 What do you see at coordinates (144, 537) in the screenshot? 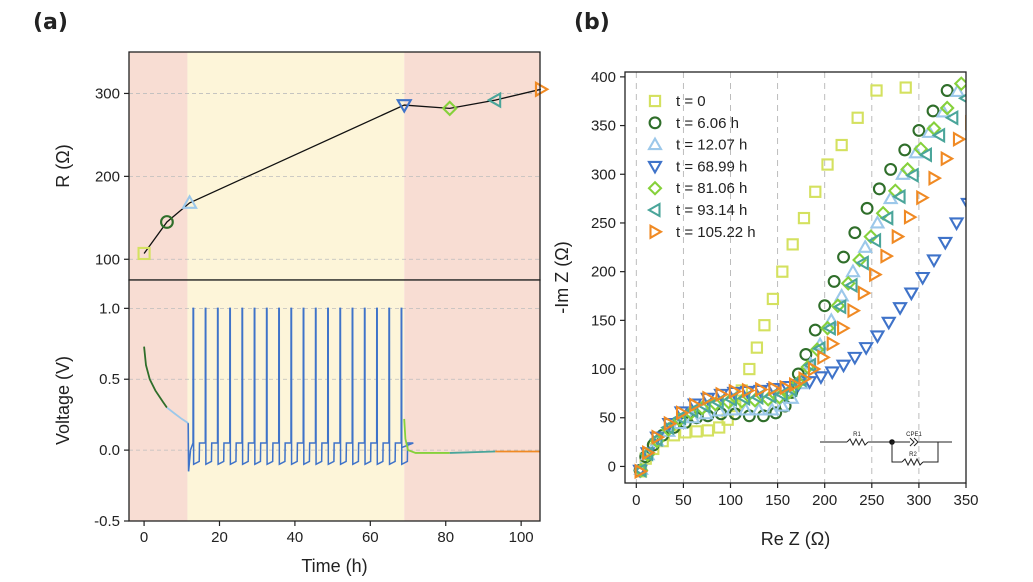
I see `x-tick-label: 0` at bounding box center [144, 537].